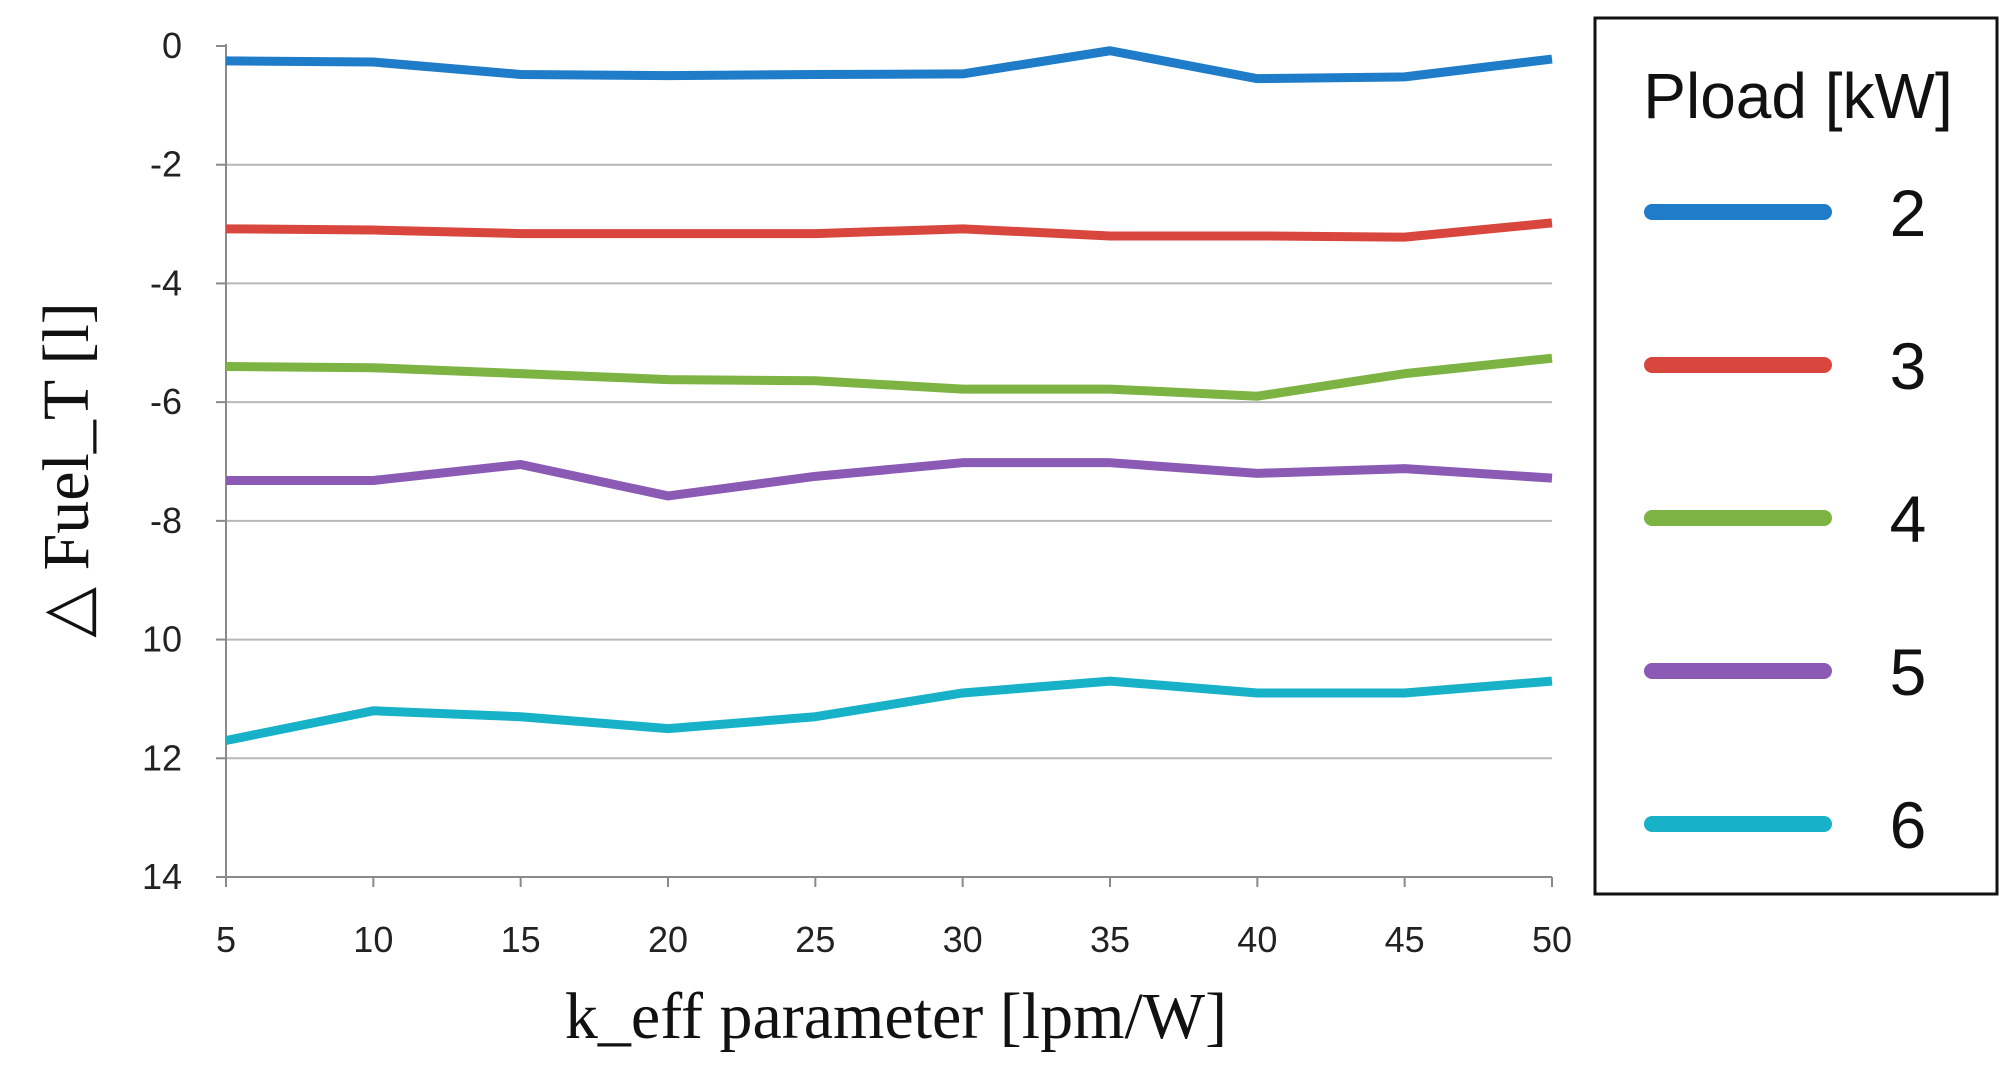  What do you see at coordinates (1908, 672) in the screenshot?
I see `legend-label-5: 5` at bounding box center [1908, 672].